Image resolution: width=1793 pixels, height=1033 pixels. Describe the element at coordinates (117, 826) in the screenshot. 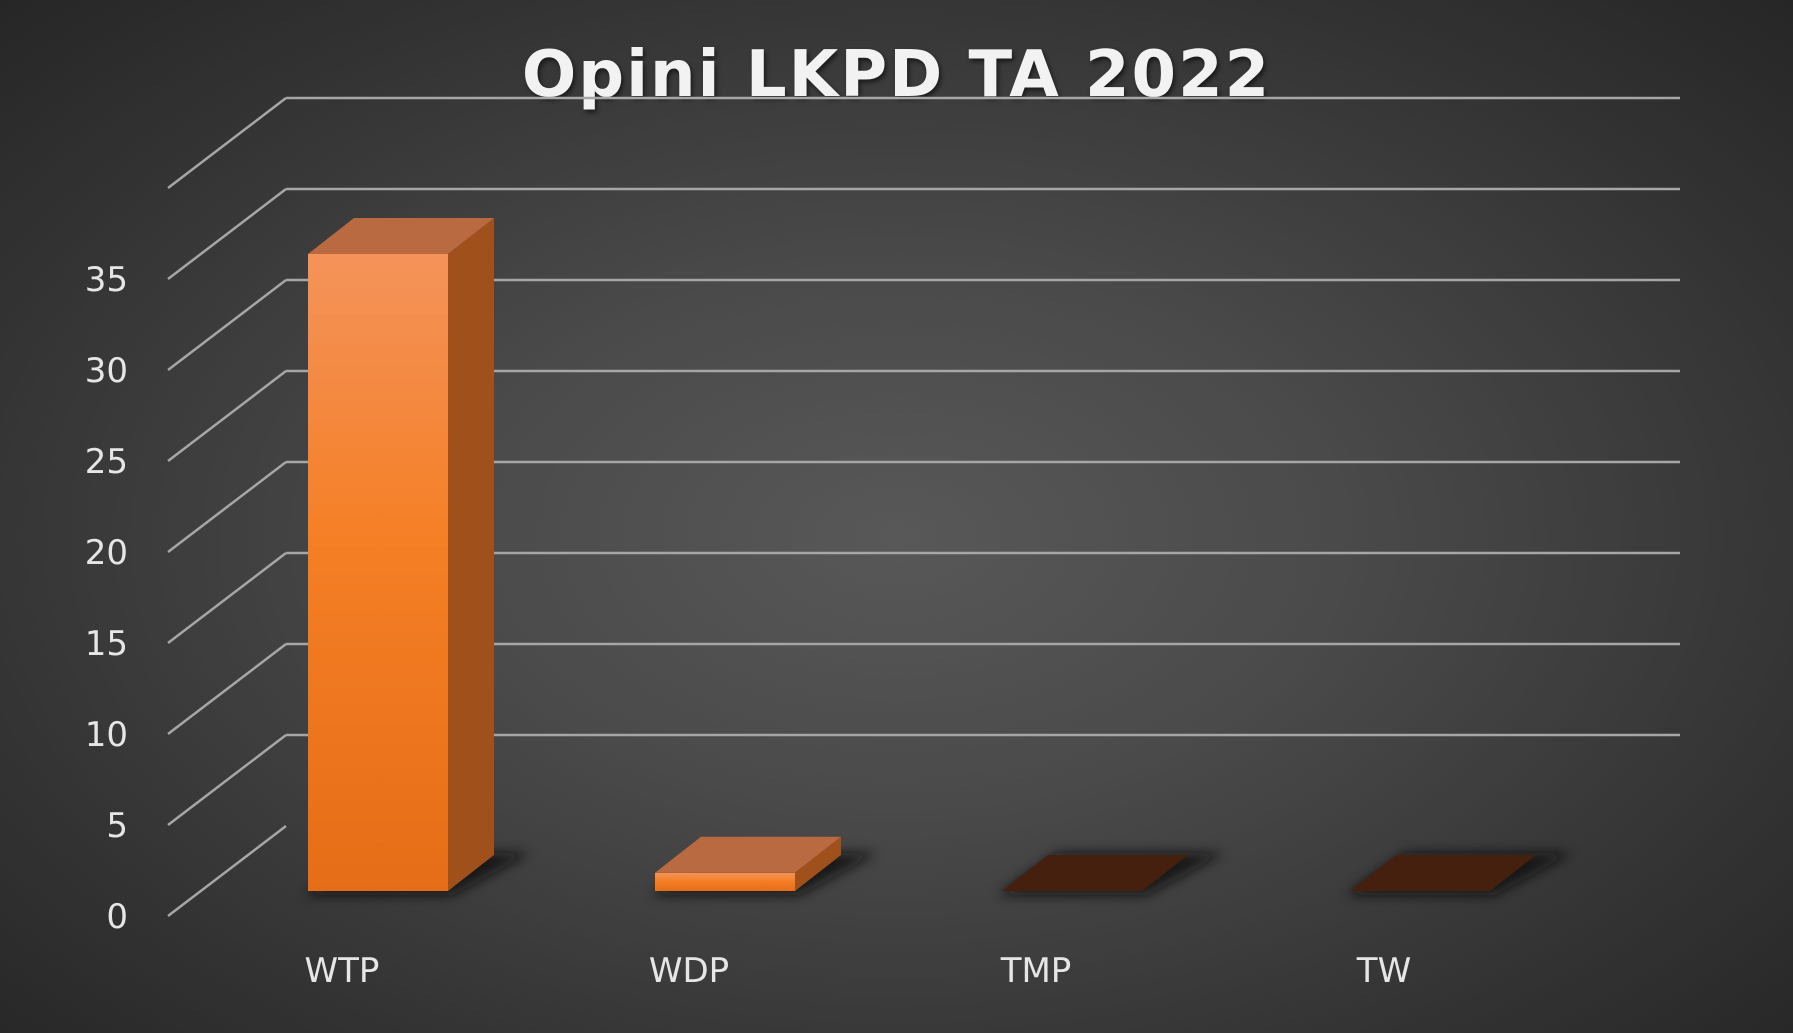

I see `y-tick-label: 5` at that location.